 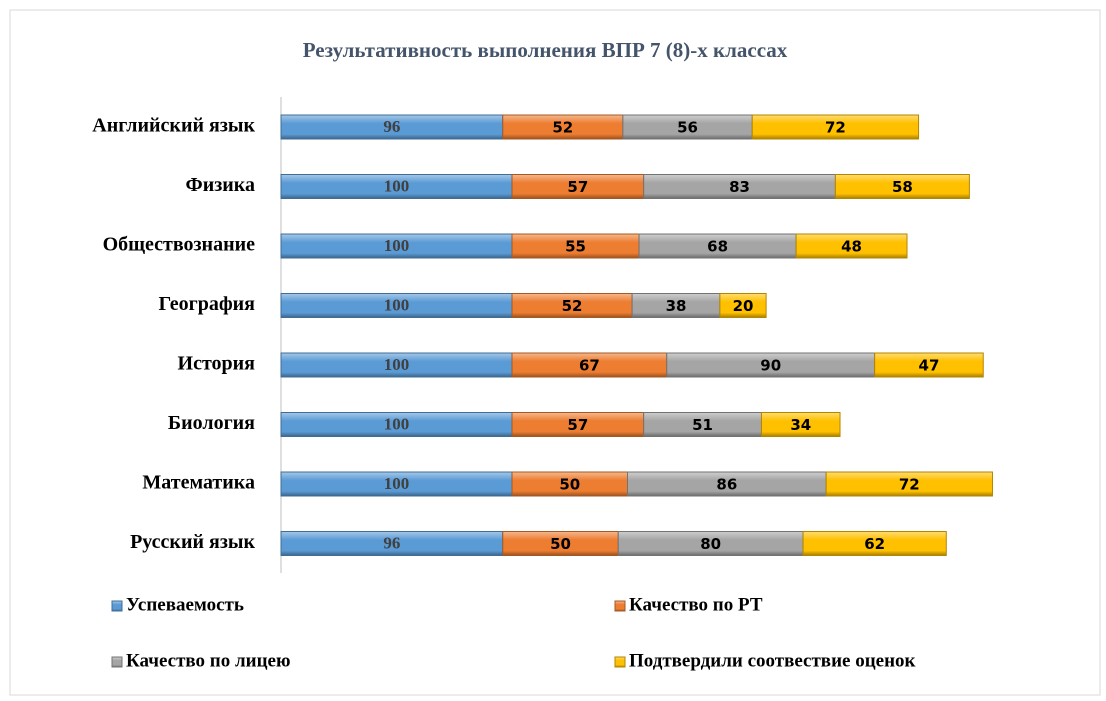 What do you see at coordinates (696, 604) in the screenshot?
I see `legend-label: Качество по РТ` at bounding box center [696, 604].